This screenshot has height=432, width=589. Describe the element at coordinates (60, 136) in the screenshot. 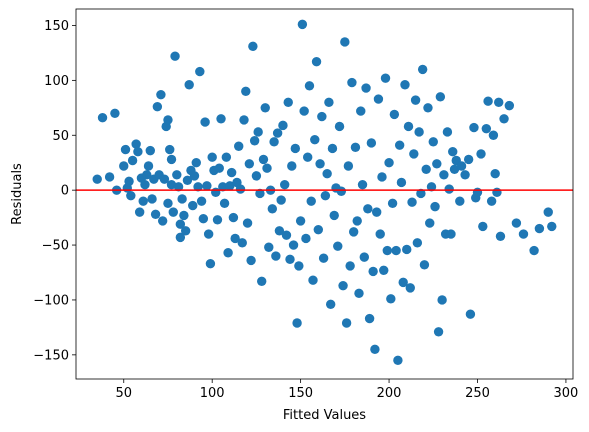

I see `y-tick-label-50: 50` at that location.